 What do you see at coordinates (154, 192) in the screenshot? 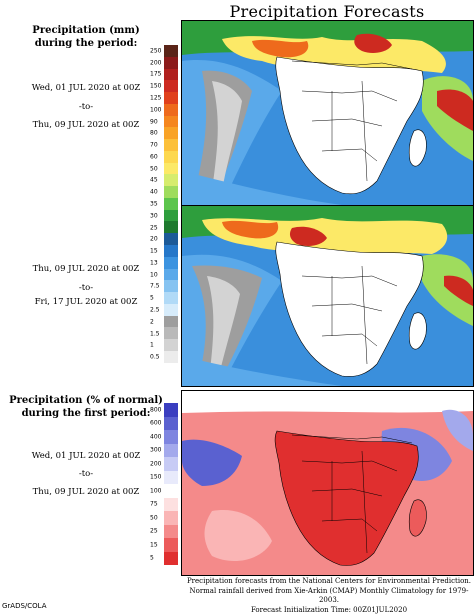
I see `colorbar-tick-label: 40` at bounding box center [154, 192].